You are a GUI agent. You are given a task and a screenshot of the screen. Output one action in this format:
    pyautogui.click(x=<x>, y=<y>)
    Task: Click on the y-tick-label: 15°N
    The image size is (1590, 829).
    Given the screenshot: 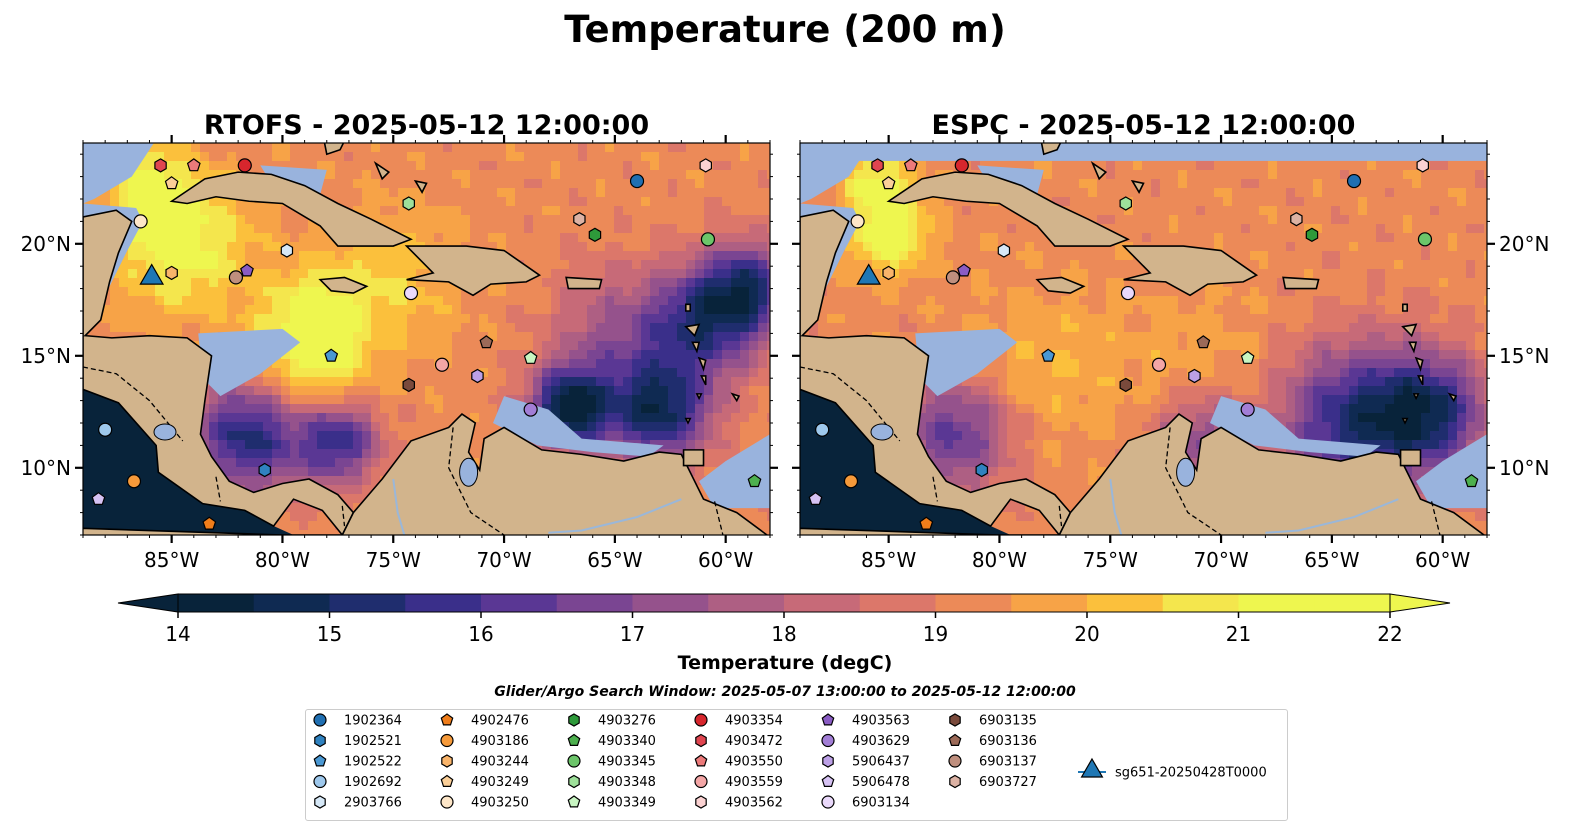 What is the action you would take?
    pyautogui.click(x=46, y=356)
    